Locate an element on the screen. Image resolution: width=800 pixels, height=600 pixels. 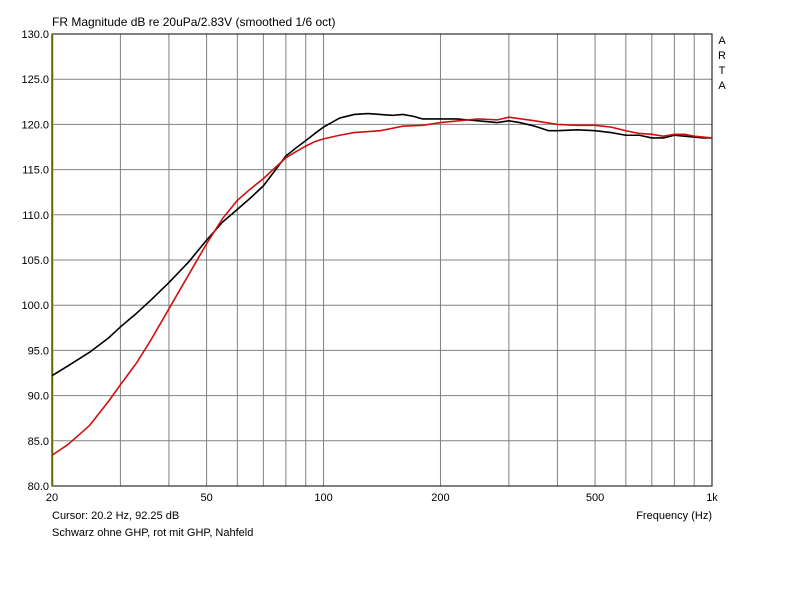
x-tick-label: 200 is located at coordinates (440, 498).